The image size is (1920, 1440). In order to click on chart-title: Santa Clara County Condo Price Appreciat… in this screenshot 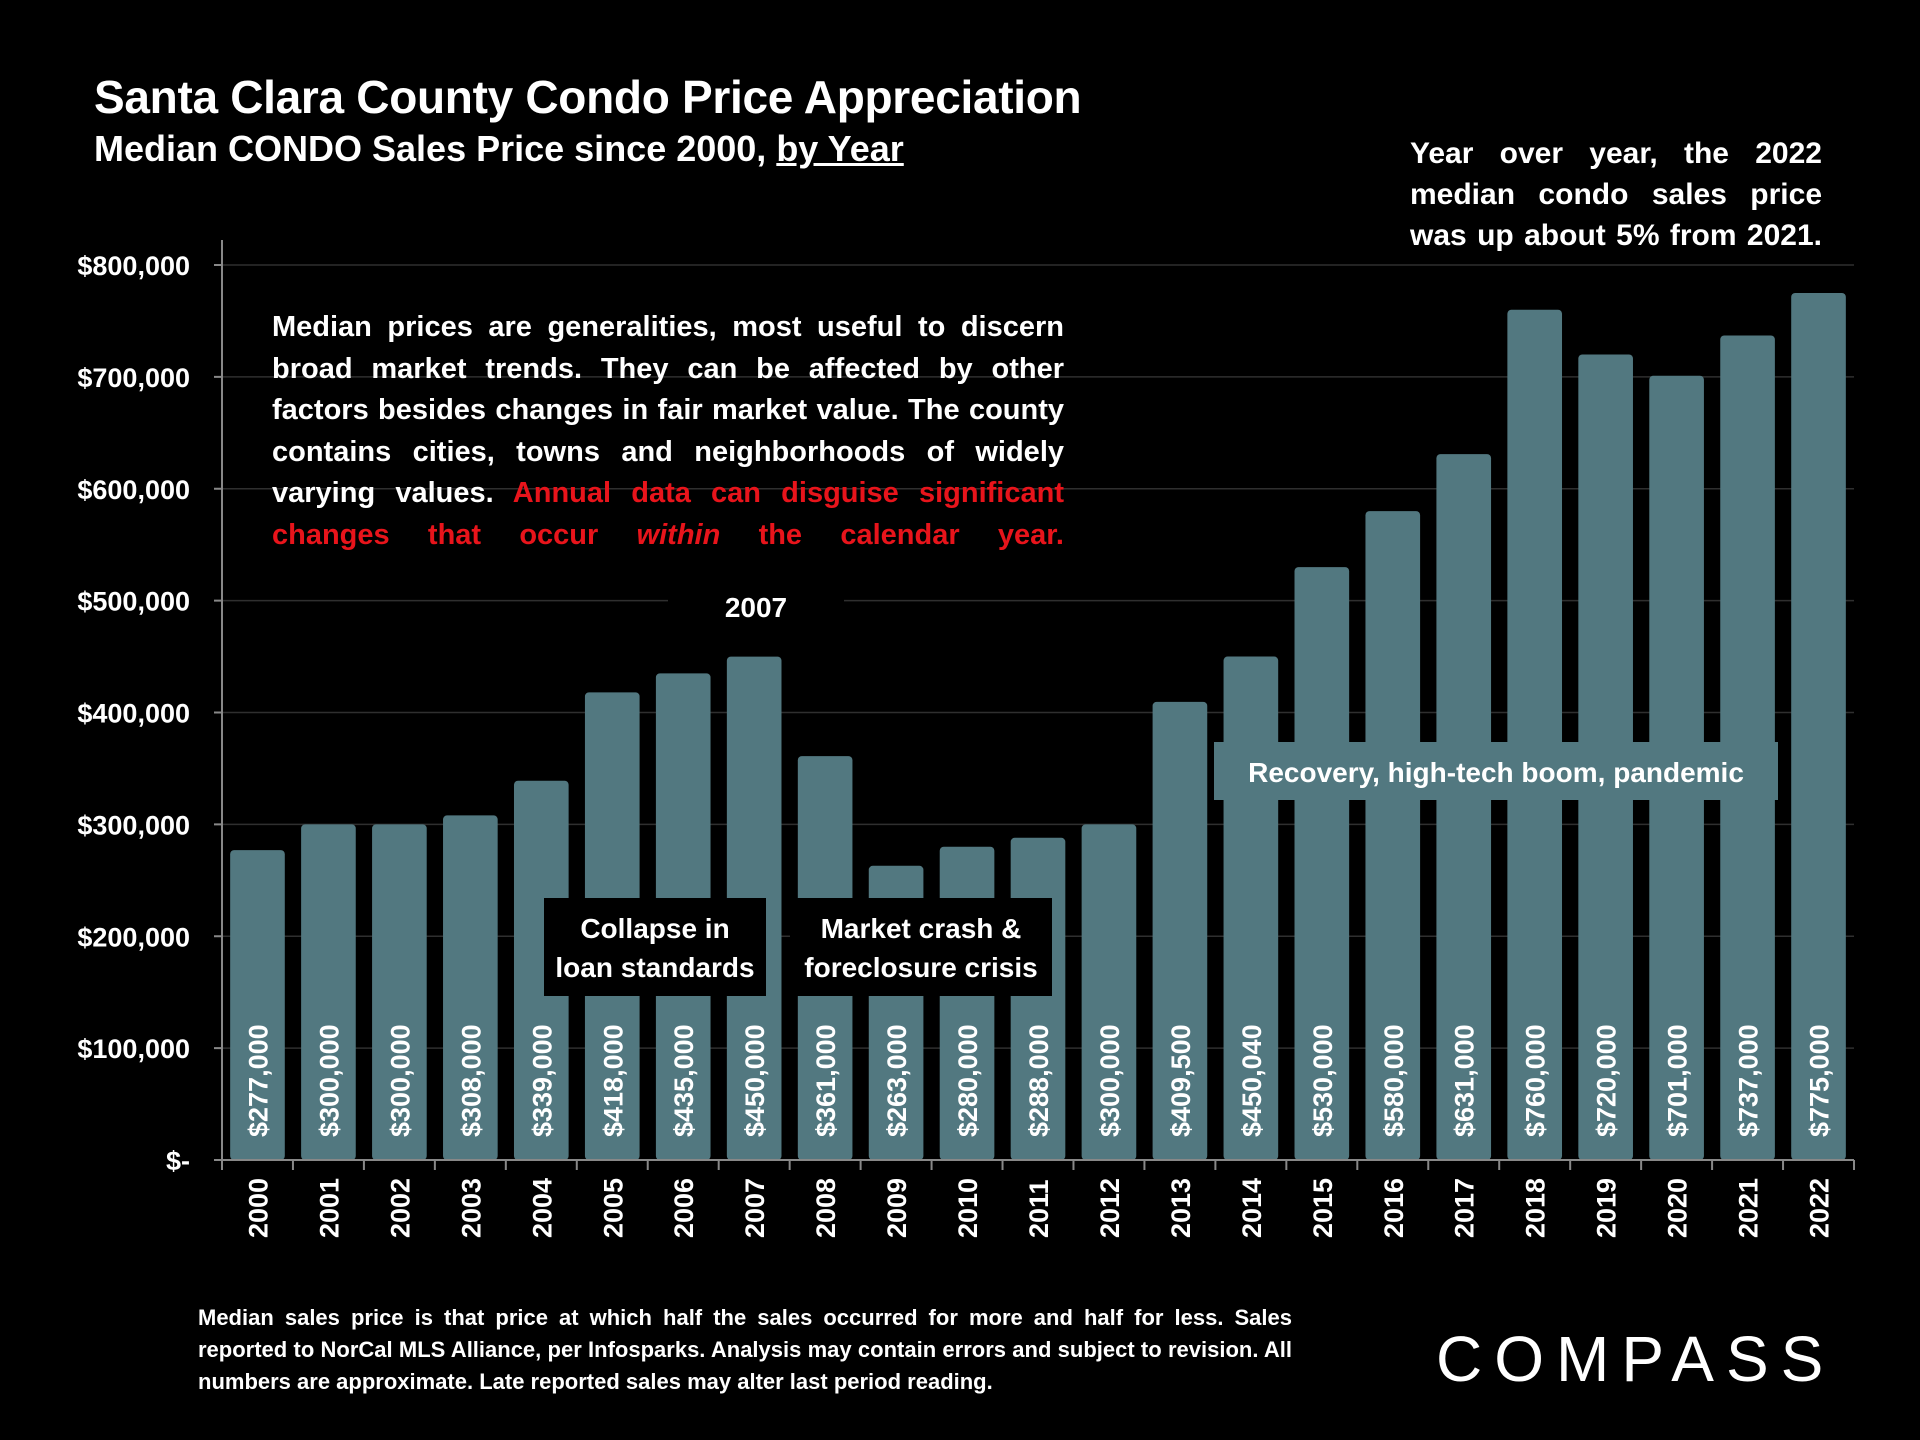, I will do `click(588, 97)`.